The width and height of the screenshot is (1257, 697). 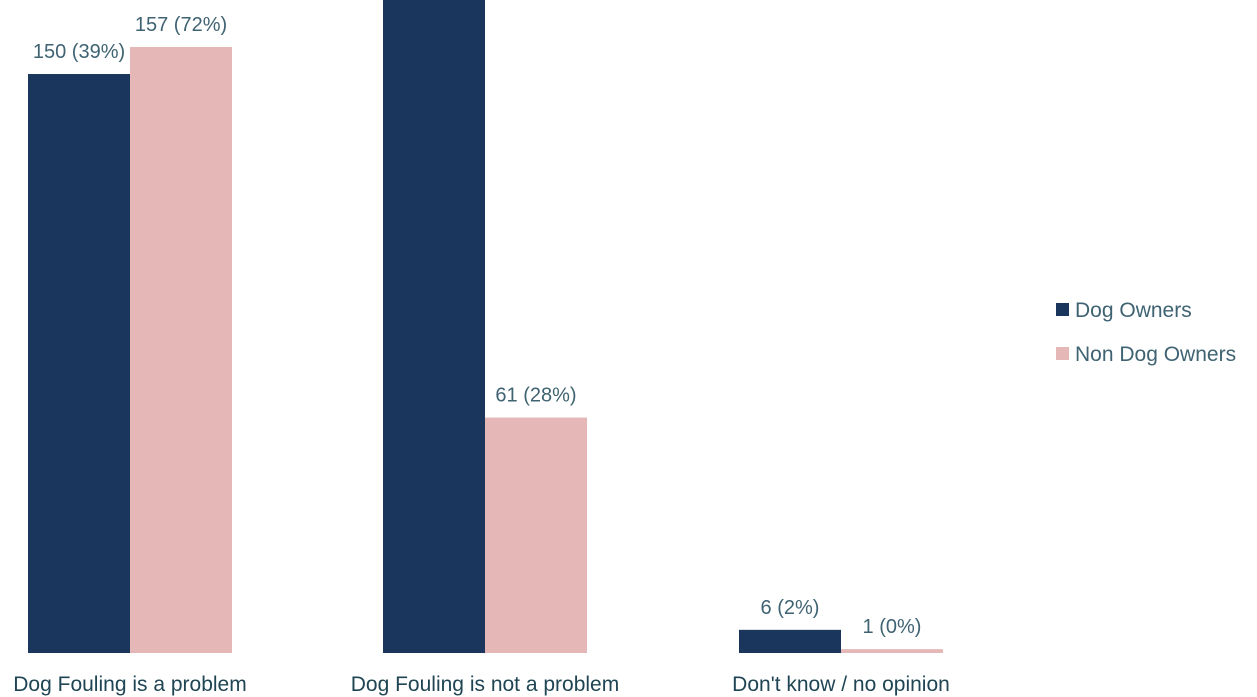 What do you see at coordinates (79, 364) in the screenshot?
I see `bar-dog-owners-dog-fouling-is-a-problem` at bounding box center [79, 364].